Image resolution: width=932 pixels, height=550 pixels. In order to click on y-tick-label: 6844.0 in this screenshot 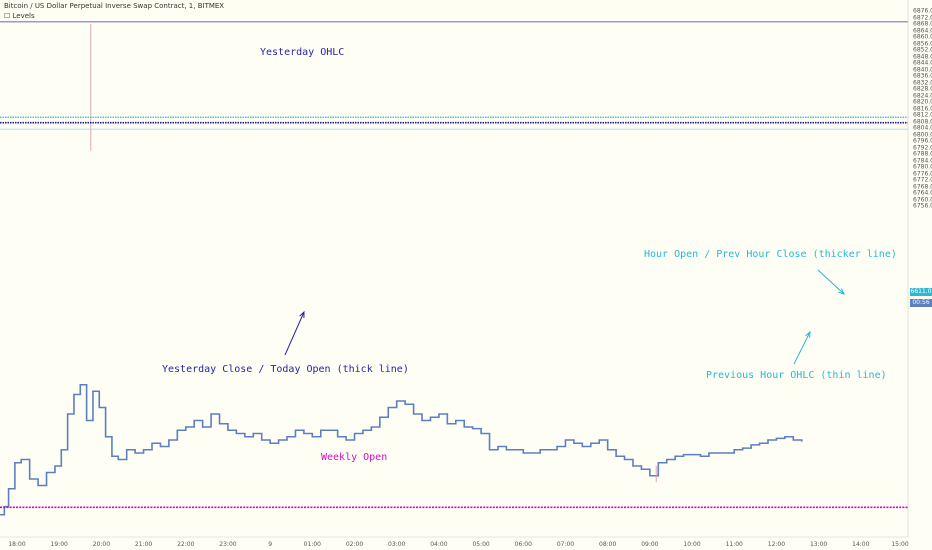, I will do `click(922, 63)`.